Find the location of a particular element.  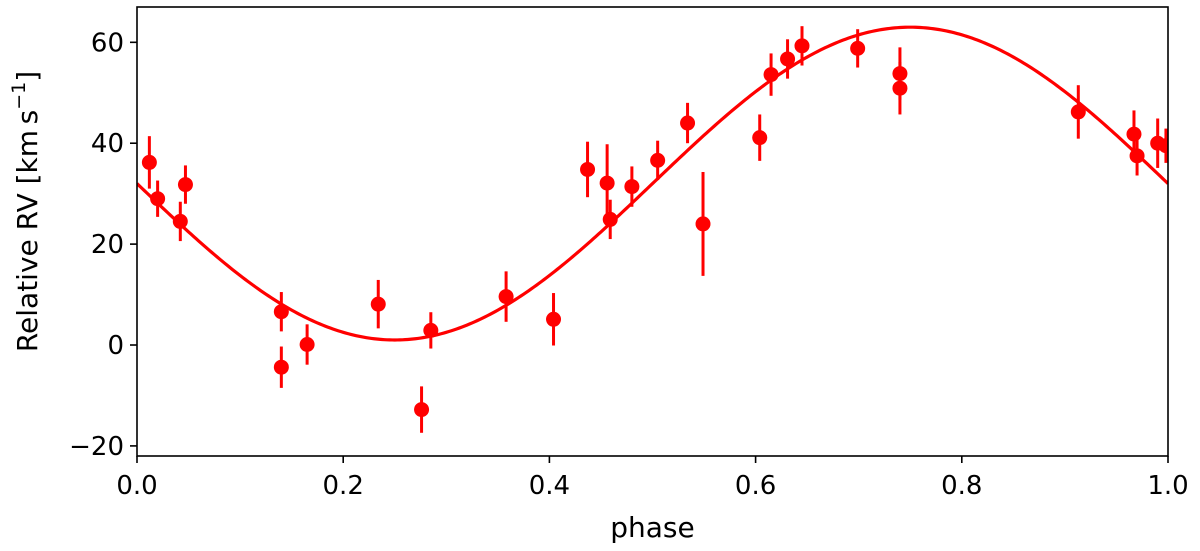

y-axis-label: Relative RV [km s−1] is located at coordinates (26, 211).